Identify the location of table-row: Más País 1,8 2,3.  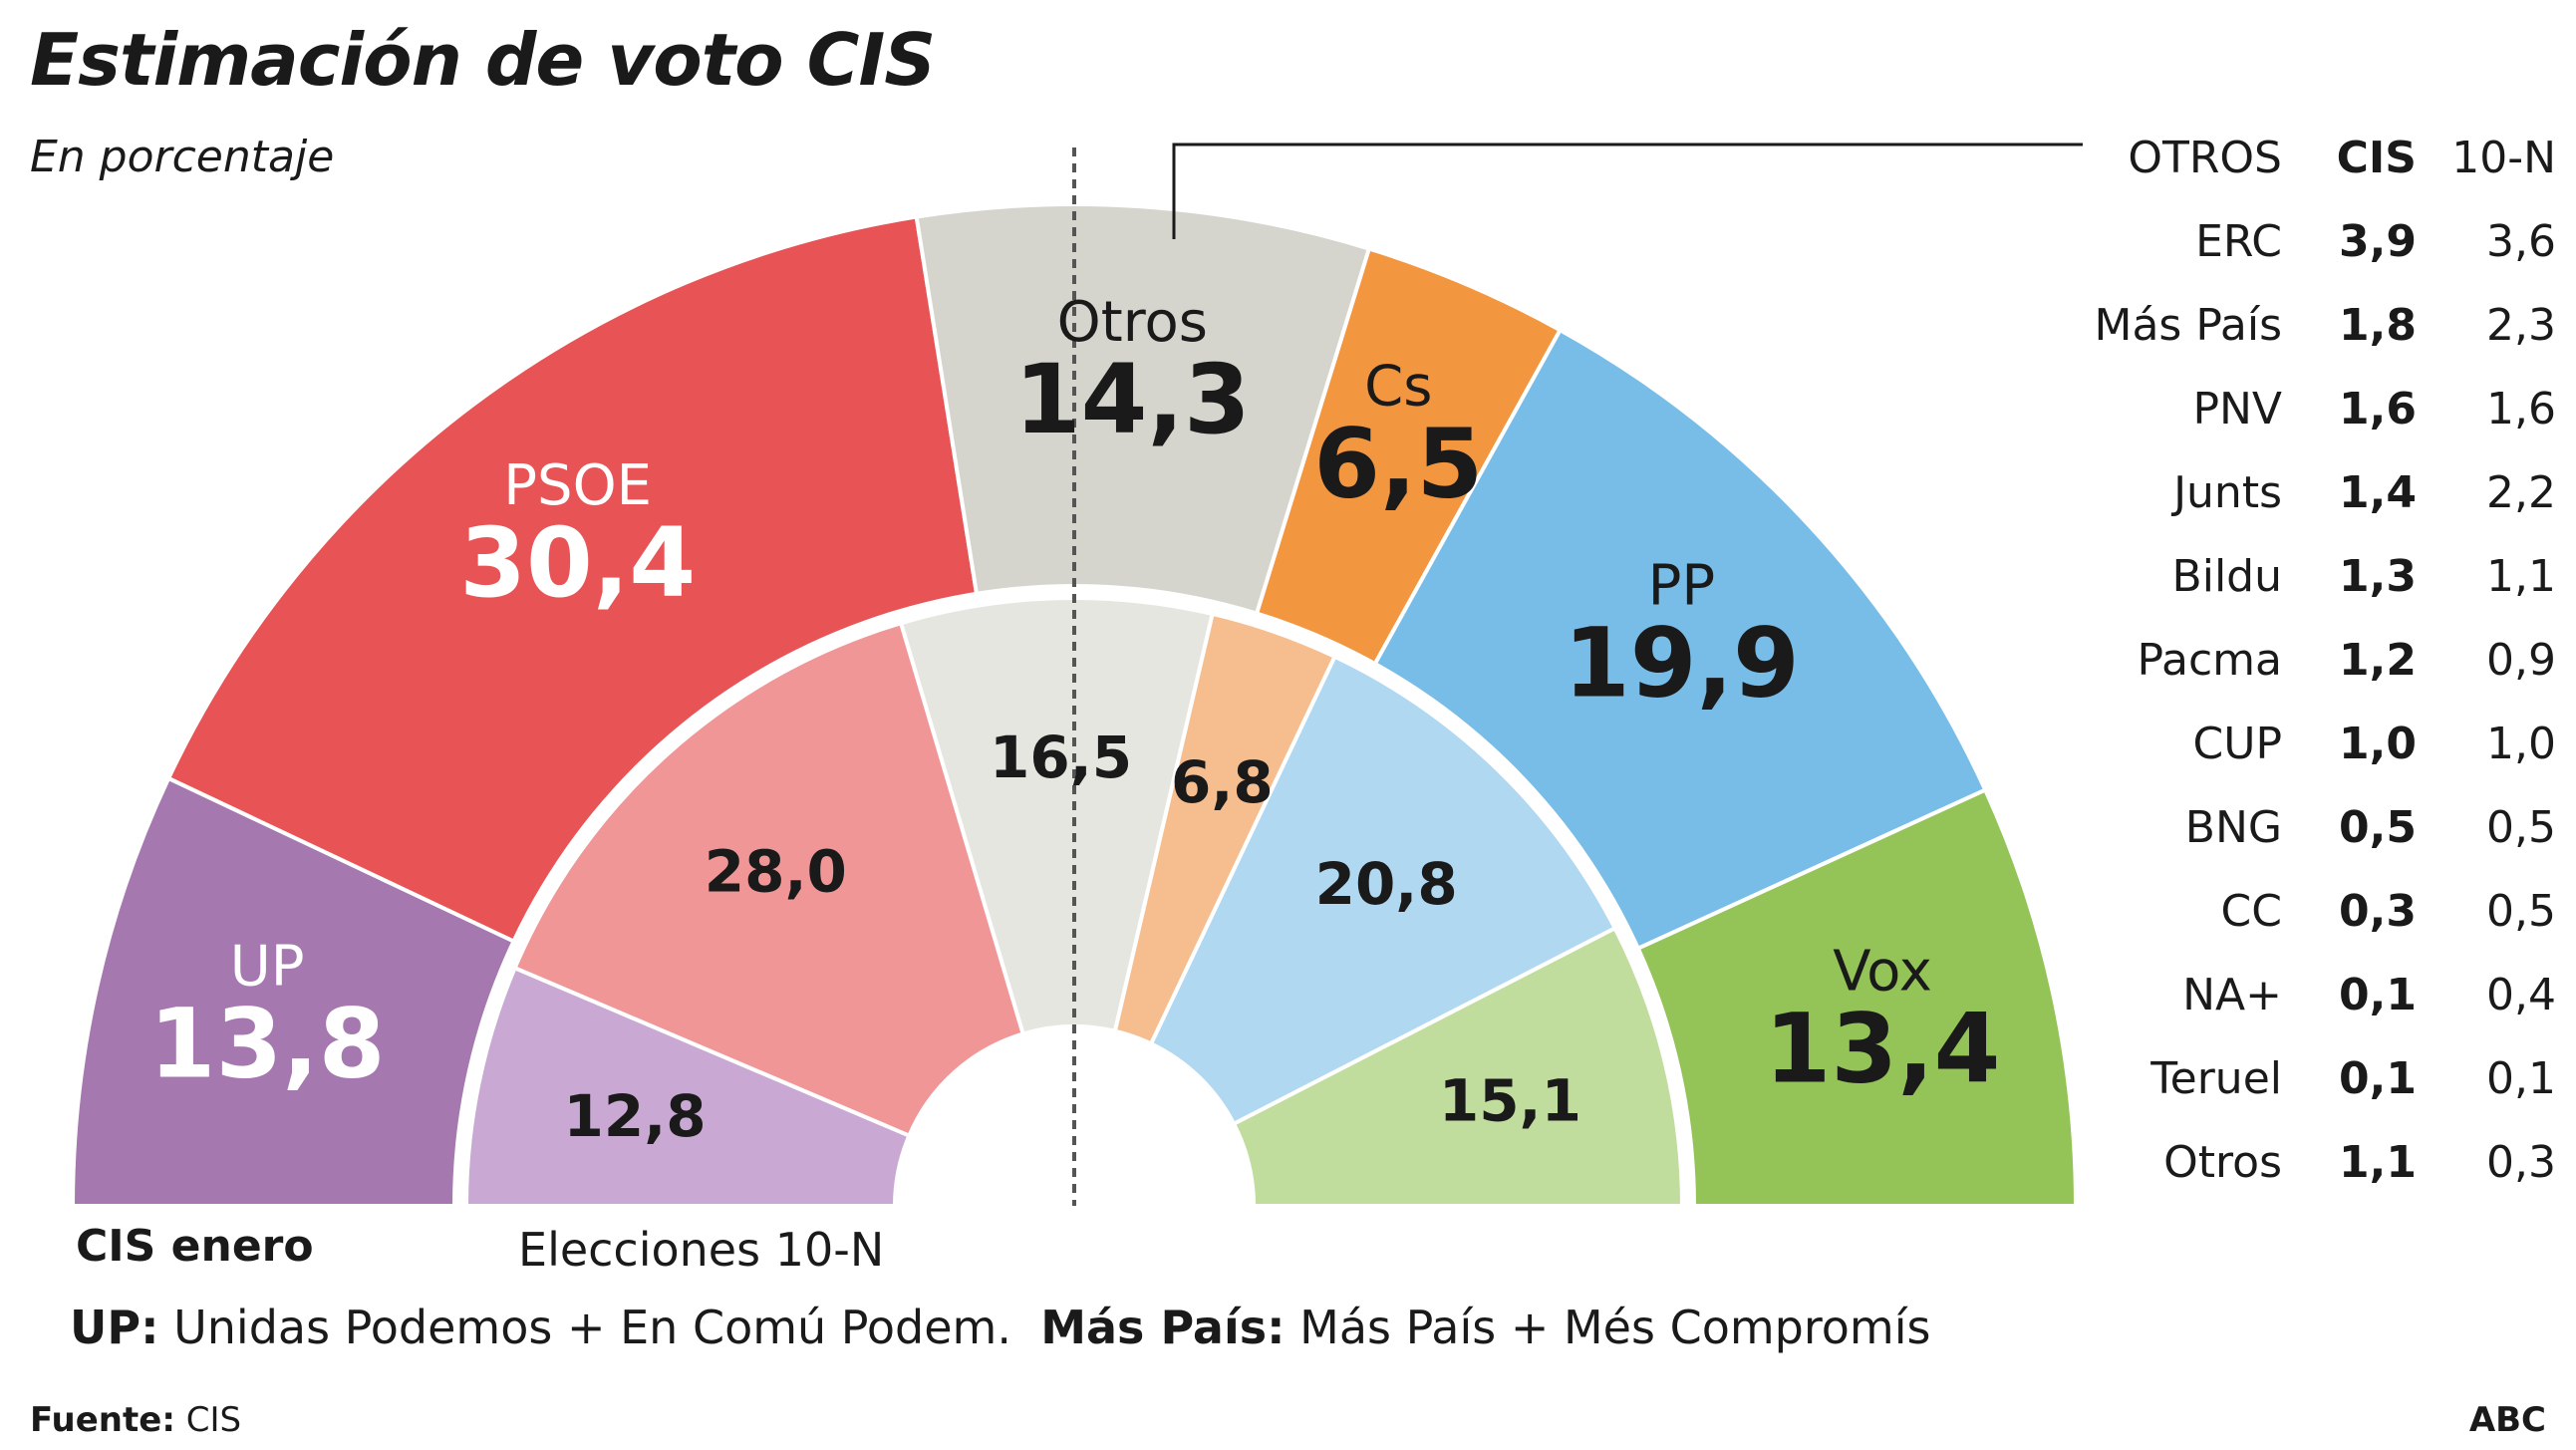
(2304, 326).